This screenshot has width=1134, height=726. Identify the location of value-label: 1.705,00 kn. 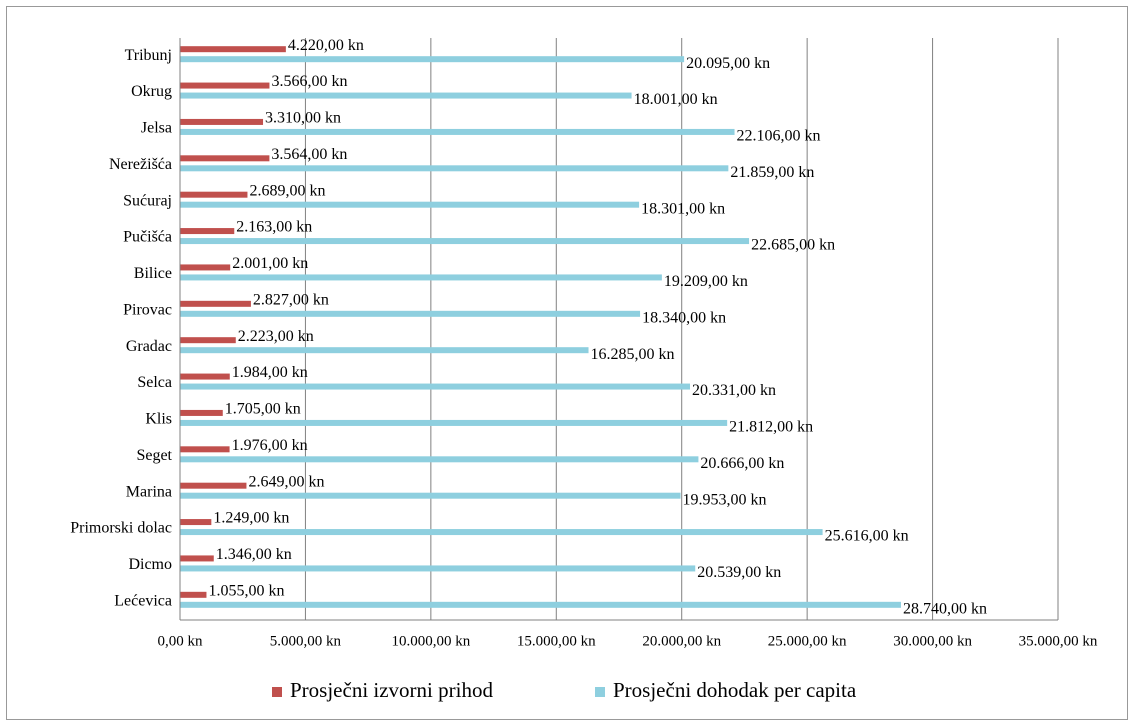
(263, 409).